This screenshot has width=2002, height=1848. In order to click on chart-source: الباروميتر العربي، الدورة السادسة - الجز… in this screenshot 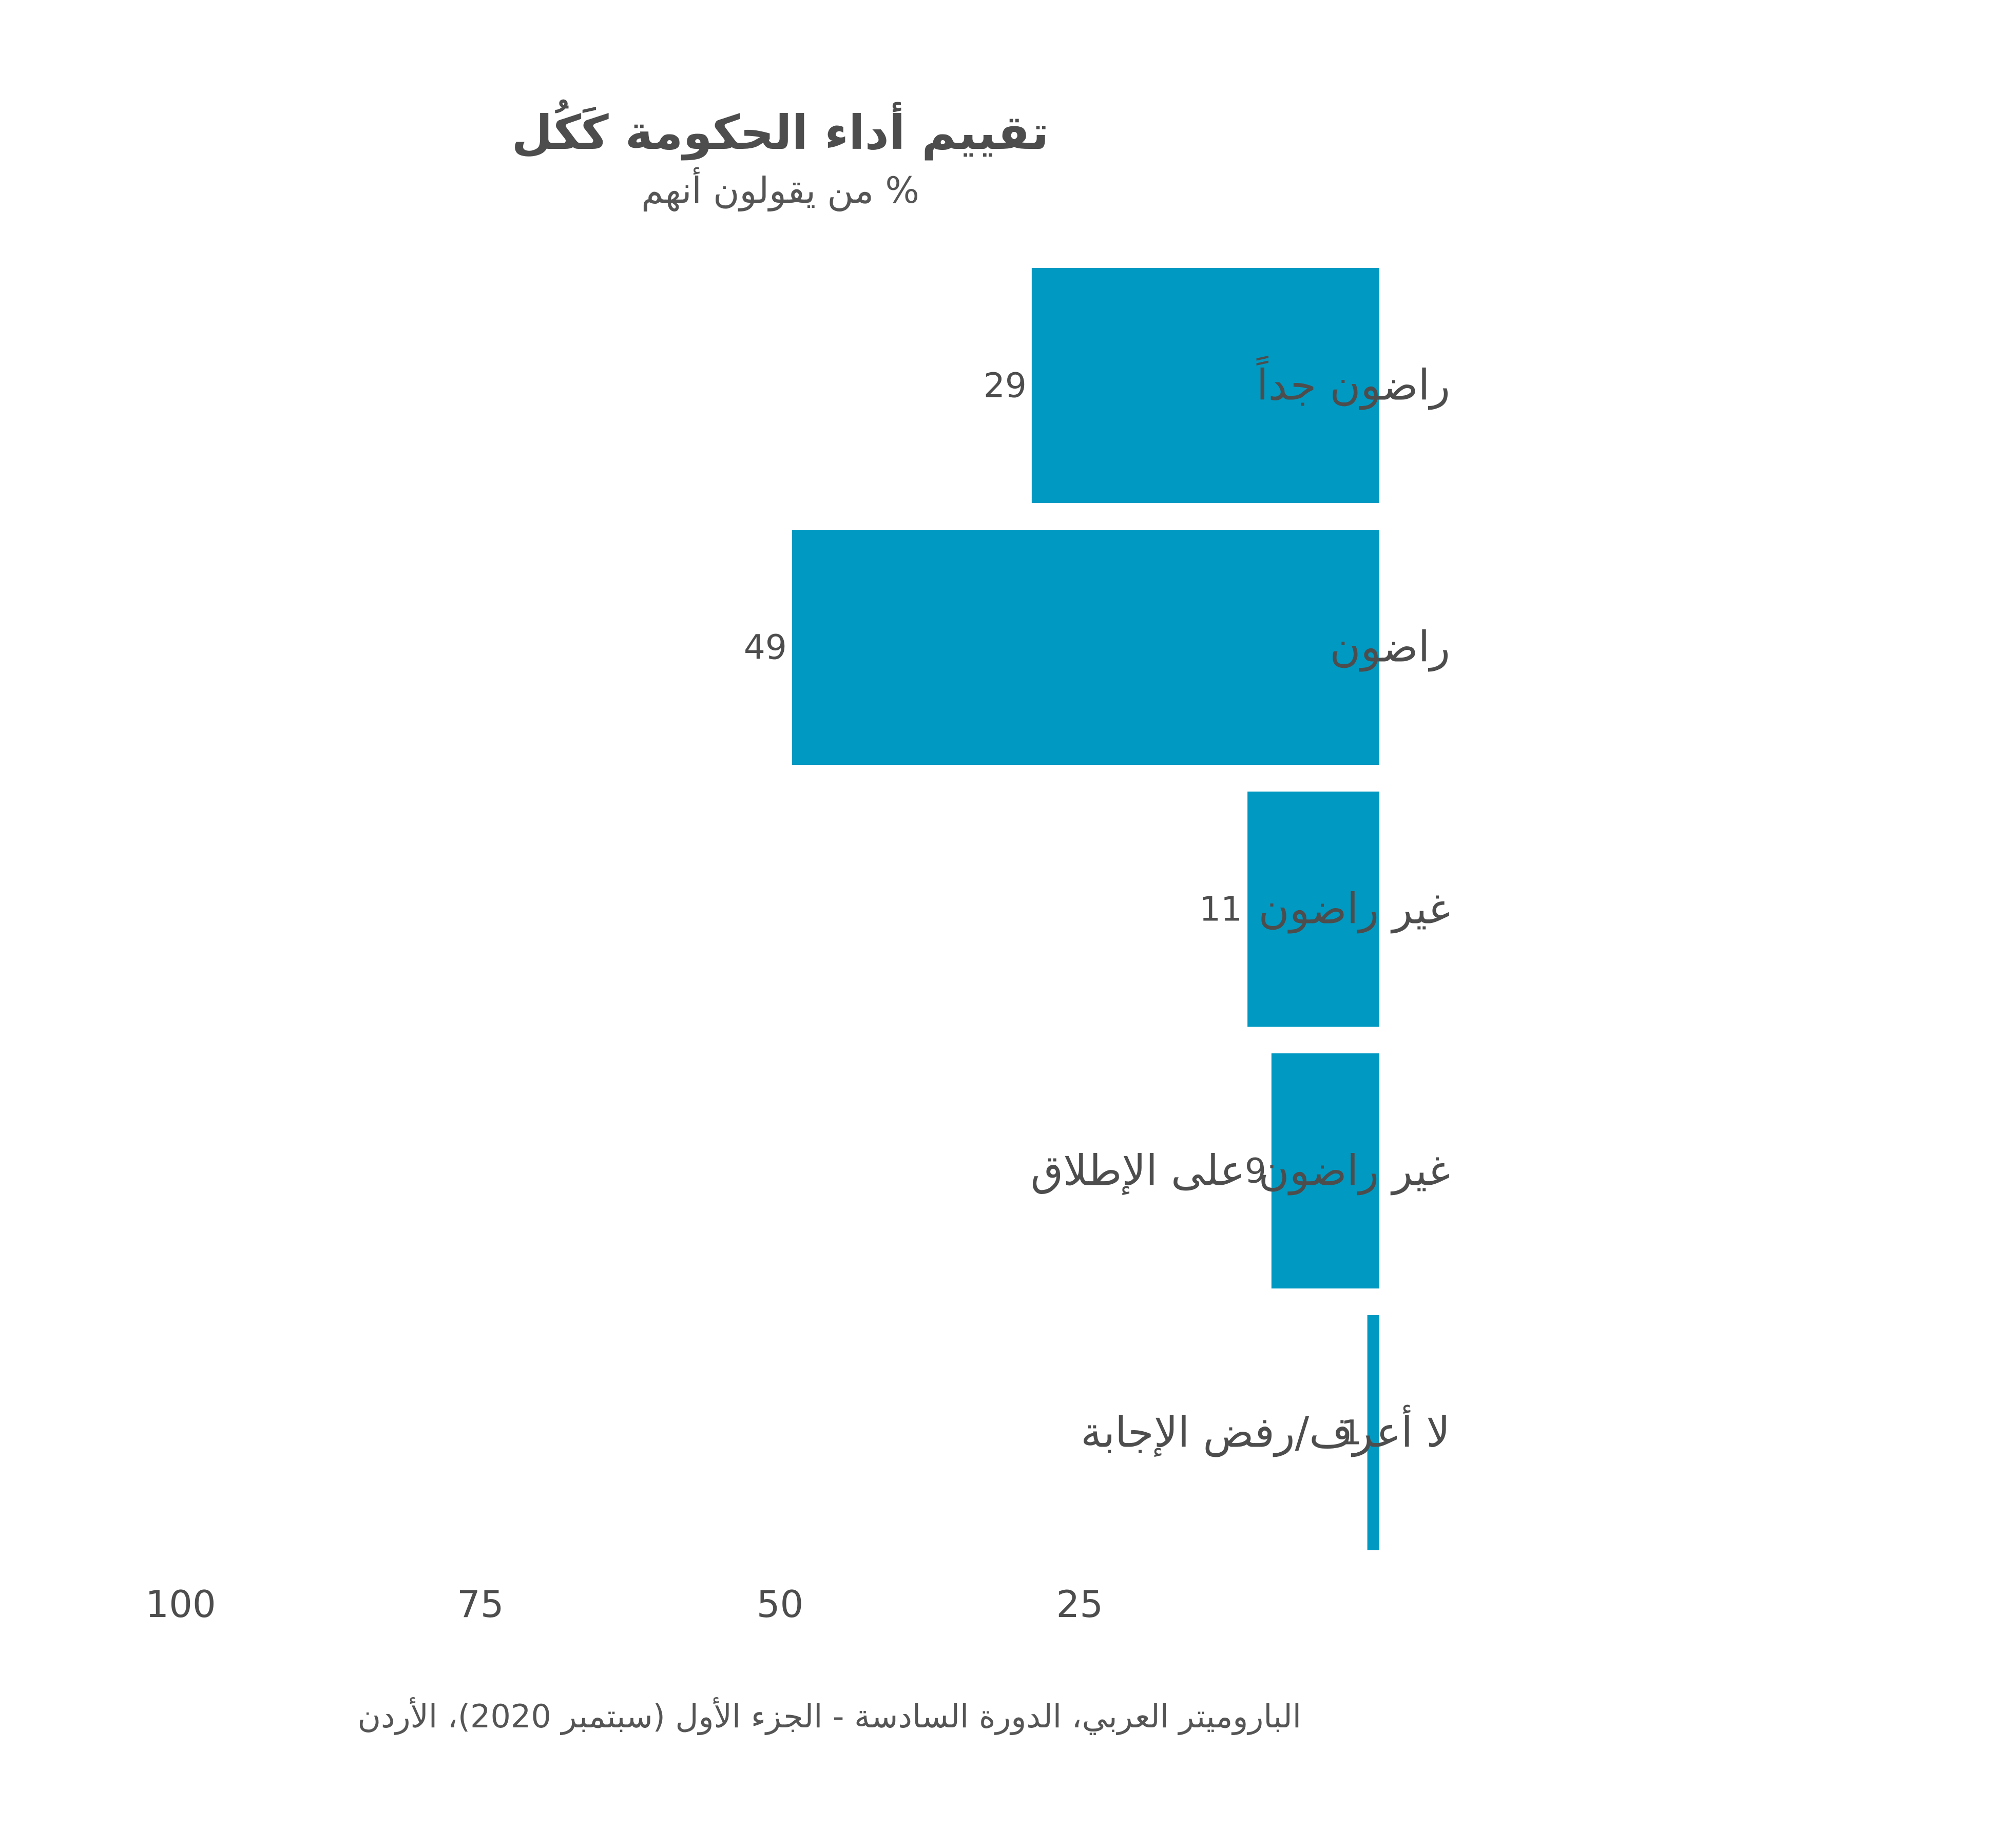, I will do `click(829, 1716)`.